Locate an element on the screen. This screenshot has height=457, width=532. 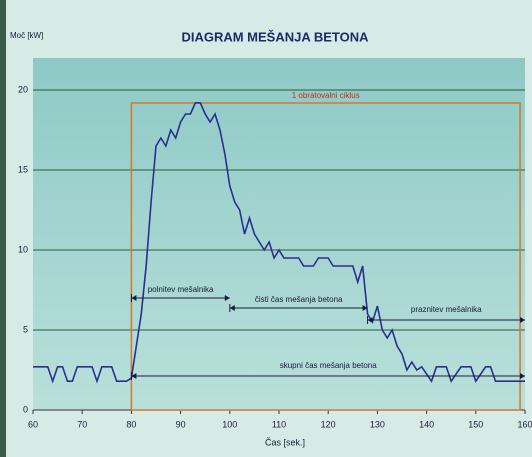
x-tick-label: 120 is located at coordinates (328, 424).